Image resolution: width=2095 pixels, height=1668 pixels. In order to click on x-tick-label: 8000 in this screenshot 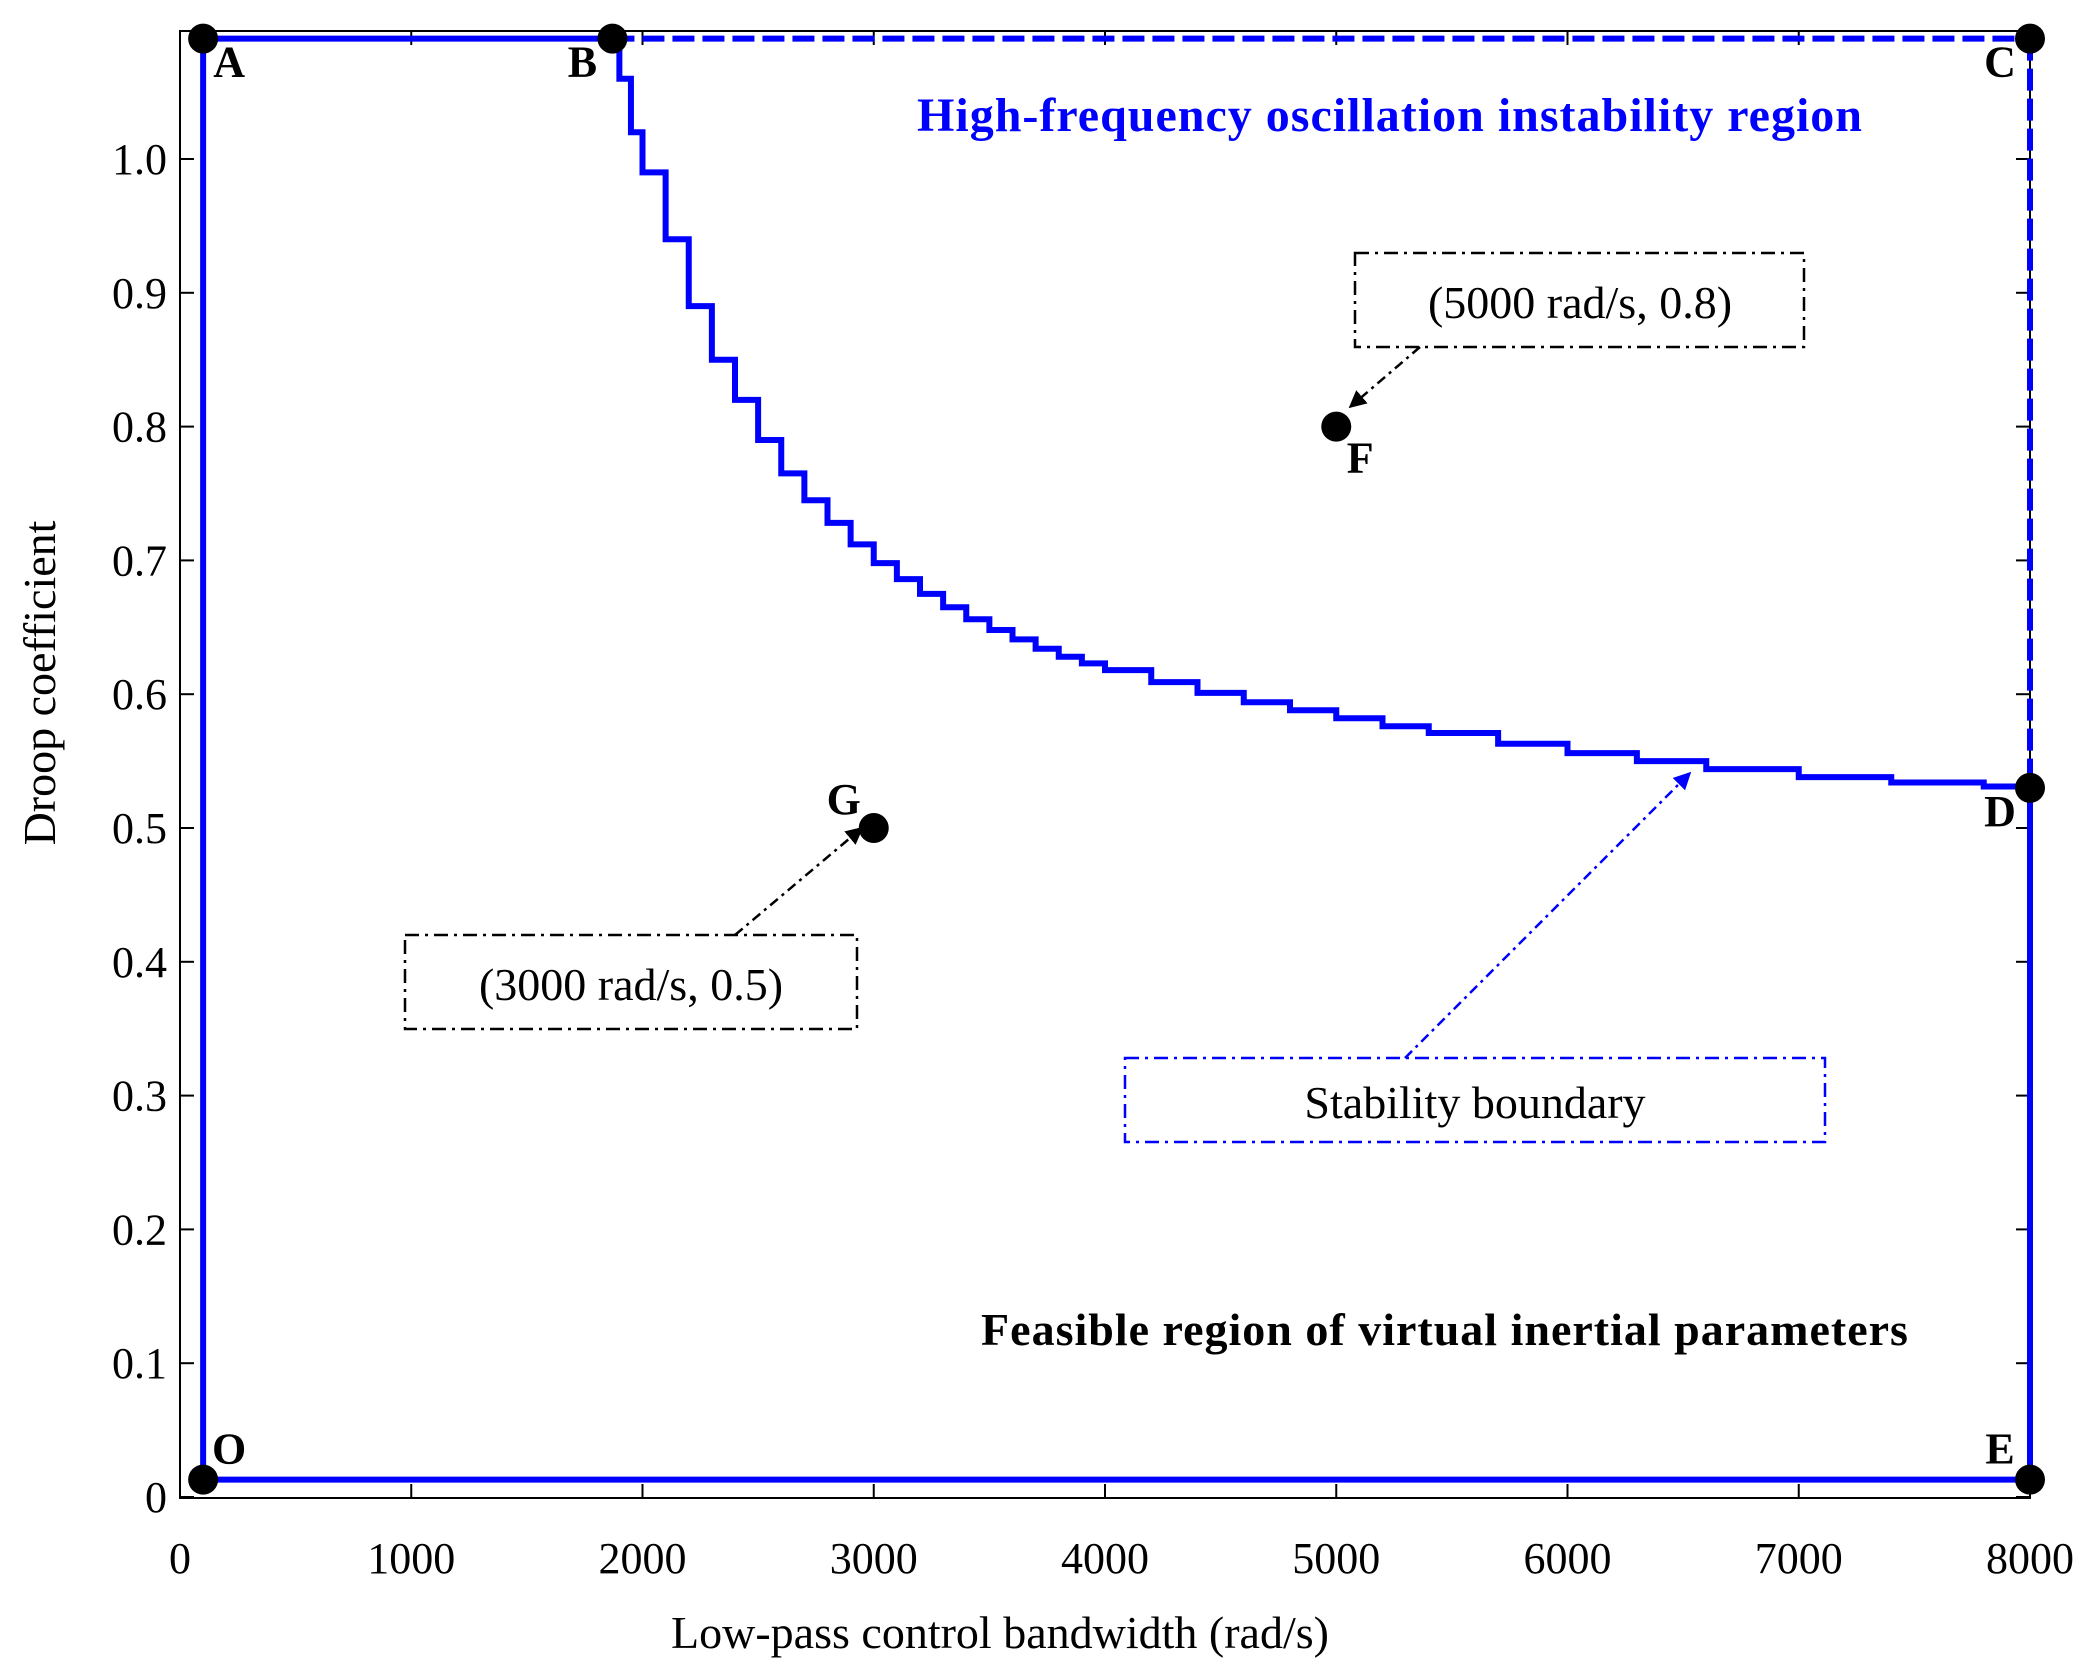, I will do `click(2030, 1558)`.